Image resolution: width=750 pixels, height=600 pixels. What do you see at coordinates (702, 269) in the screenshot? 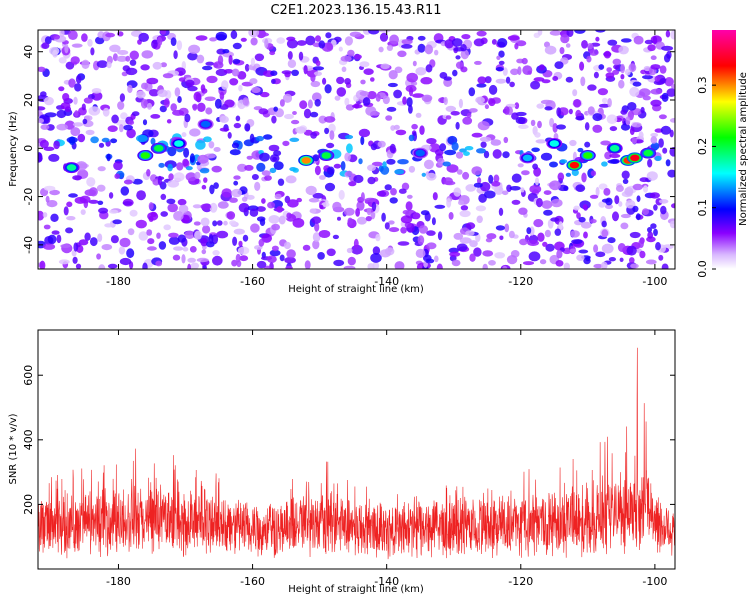
I see `colorbar-tick-label: 0.0` at bounding box center [702, 269].